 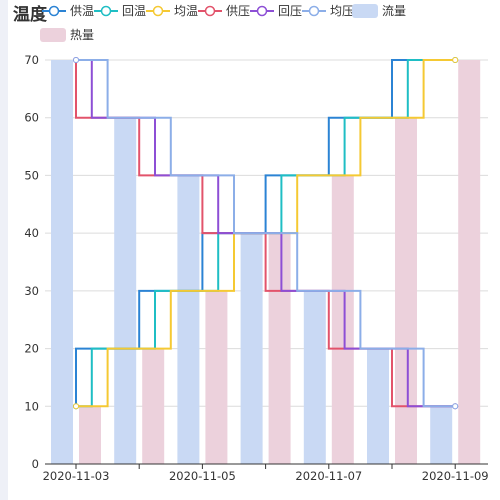 I want to click on legend-label: 热量, so click(x=82, y=35).